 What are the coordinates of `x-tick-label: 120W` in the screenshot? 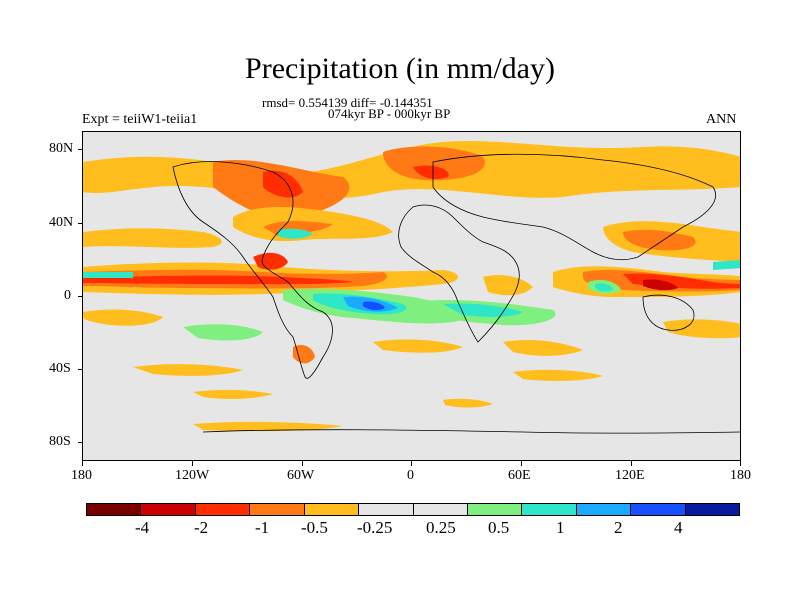 It's located at (192, 475).